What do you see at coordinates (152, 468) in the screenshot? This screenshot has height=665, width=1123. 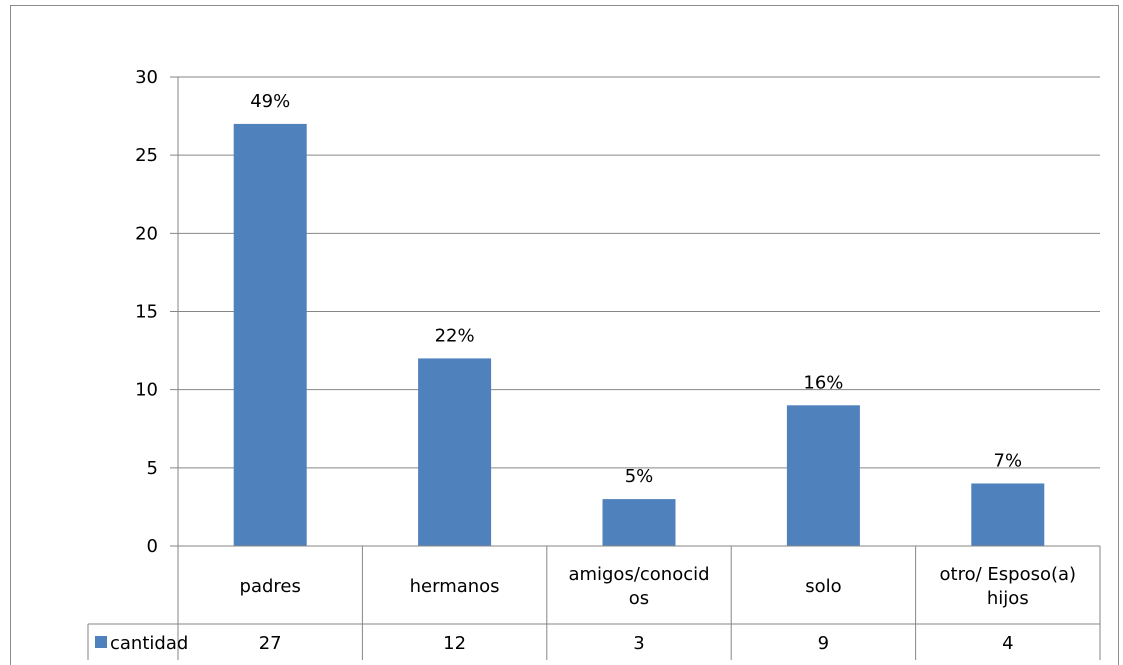 I see `y-tick-label: 5` at bounding box center [152, 468].